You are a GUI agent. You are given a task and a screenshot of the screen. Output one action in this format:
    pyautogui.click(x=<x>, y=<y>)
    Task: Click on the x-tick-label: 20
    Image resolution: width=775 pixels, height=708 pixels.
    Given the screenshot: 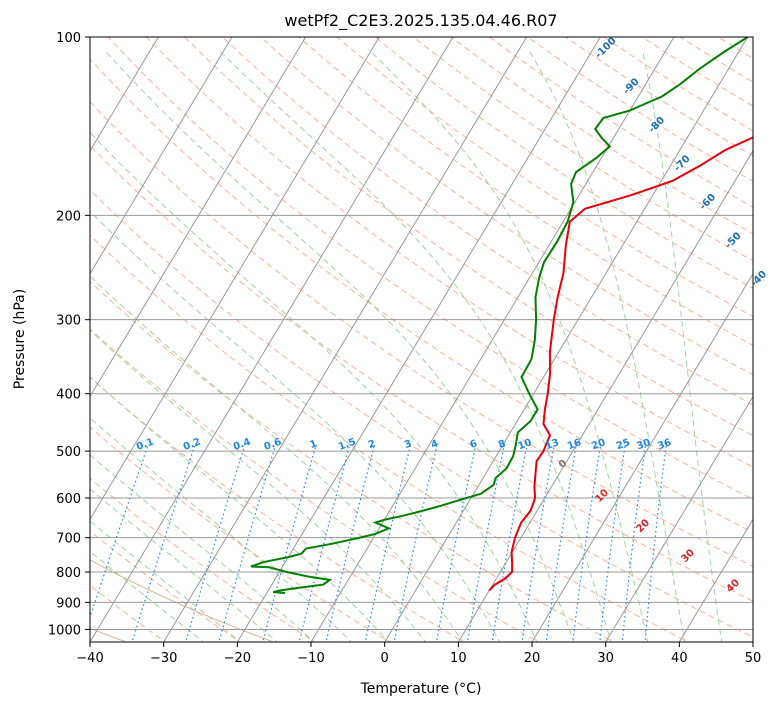 What is the action you would take?
    pyautogui.click(x=532, y=658)
    